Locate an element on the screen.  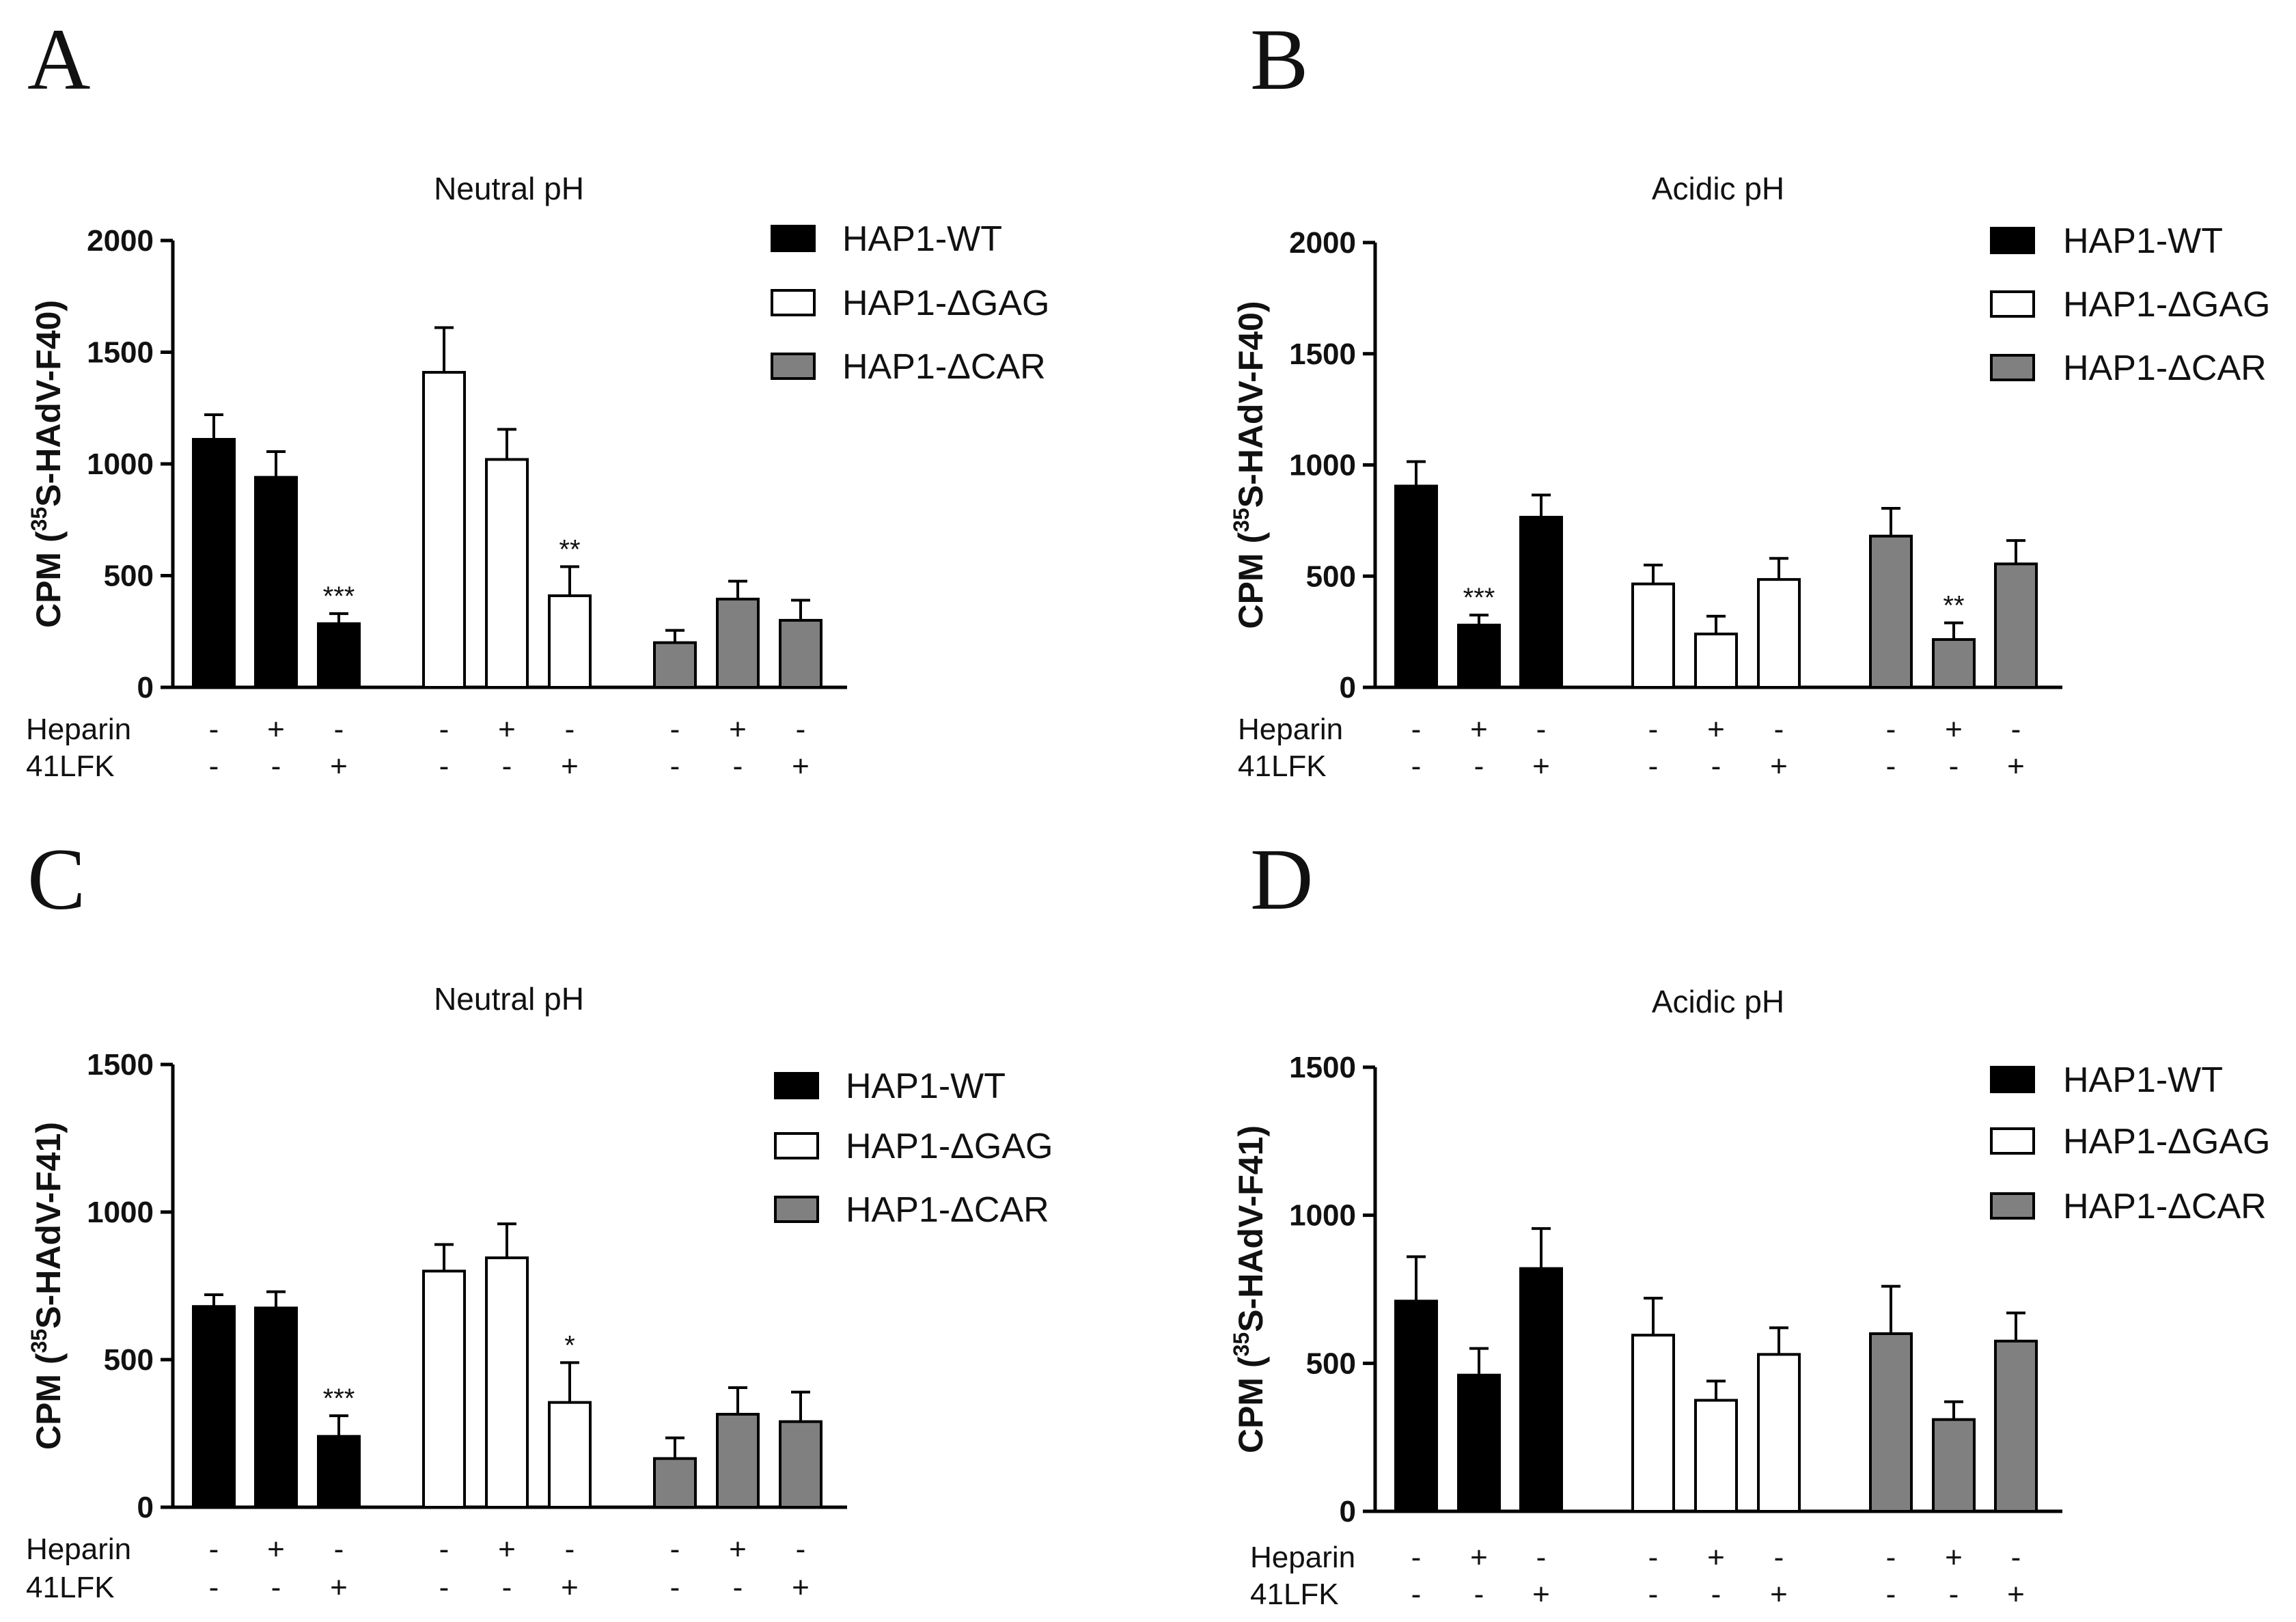
significance-marker: * is located at coordinates (569, 1345).